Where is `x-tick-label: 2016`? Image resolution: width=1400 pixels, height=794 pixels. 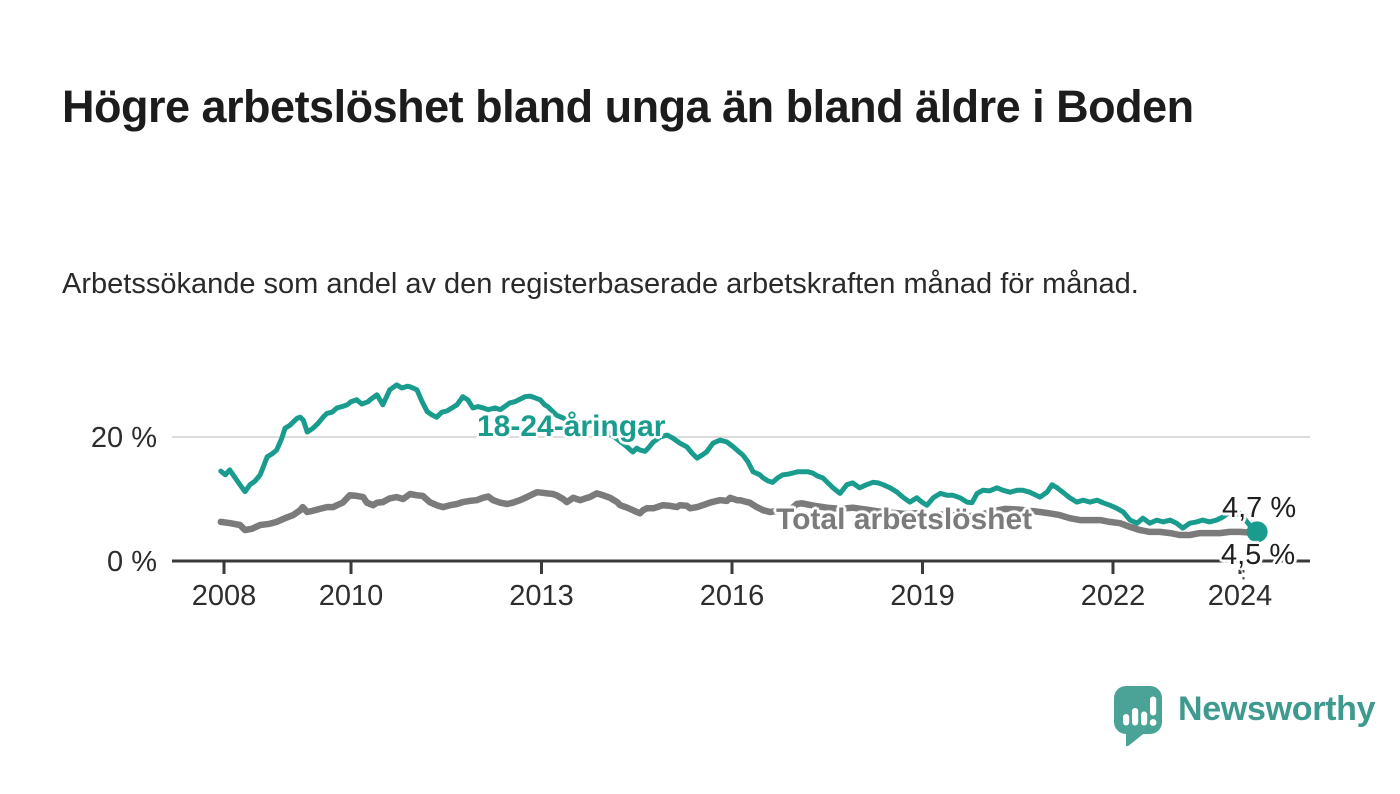 x-tick-label: 2016 is located at coordinates (732, 596).